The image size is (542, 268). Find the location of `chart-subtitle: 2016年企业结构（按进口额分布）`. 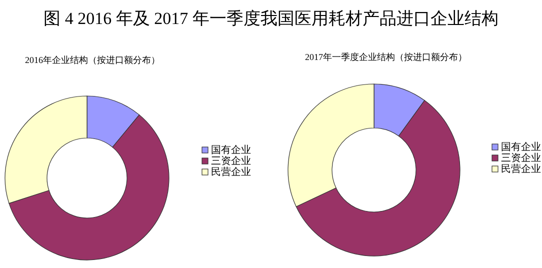

chart-subtitle: 2016年企业结构（按进口额分布） is located at coordinates (92, 60).